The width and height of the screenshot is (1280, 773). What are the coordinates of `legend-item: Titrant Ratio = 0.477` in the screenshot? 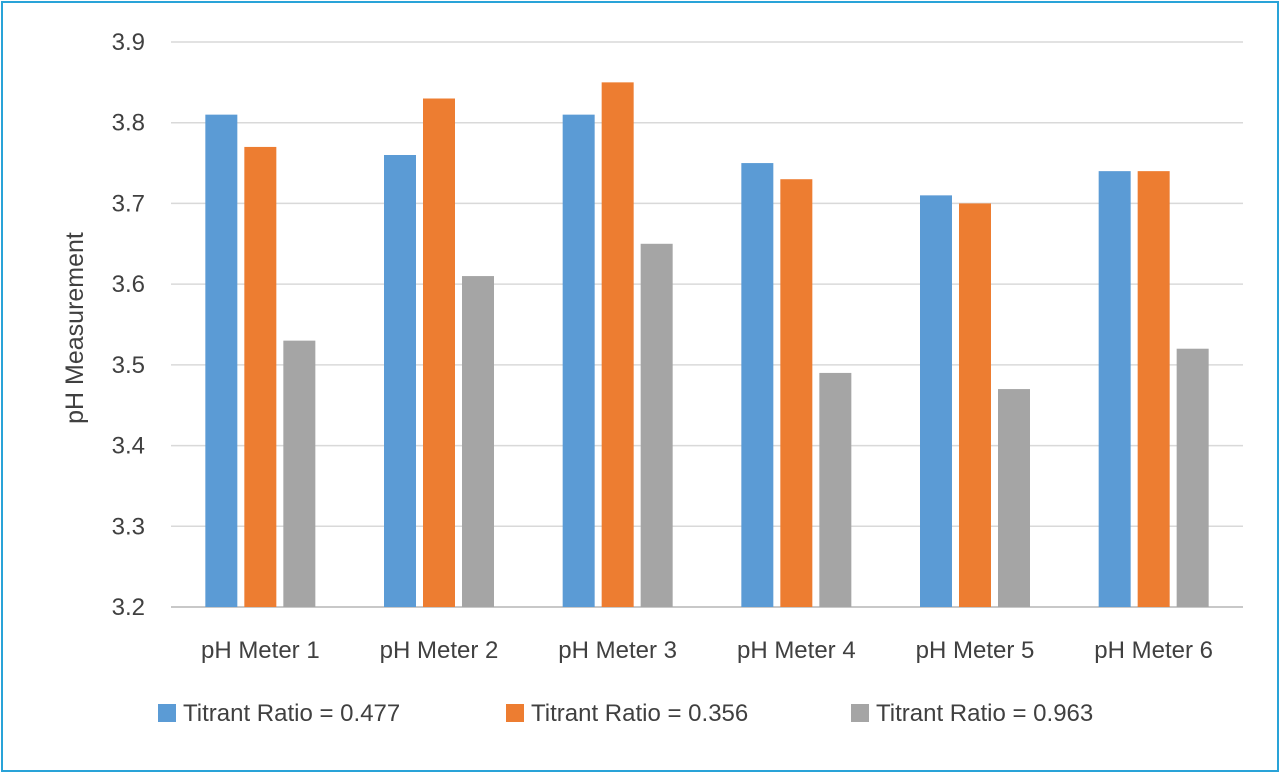 It's located at (279, 713).